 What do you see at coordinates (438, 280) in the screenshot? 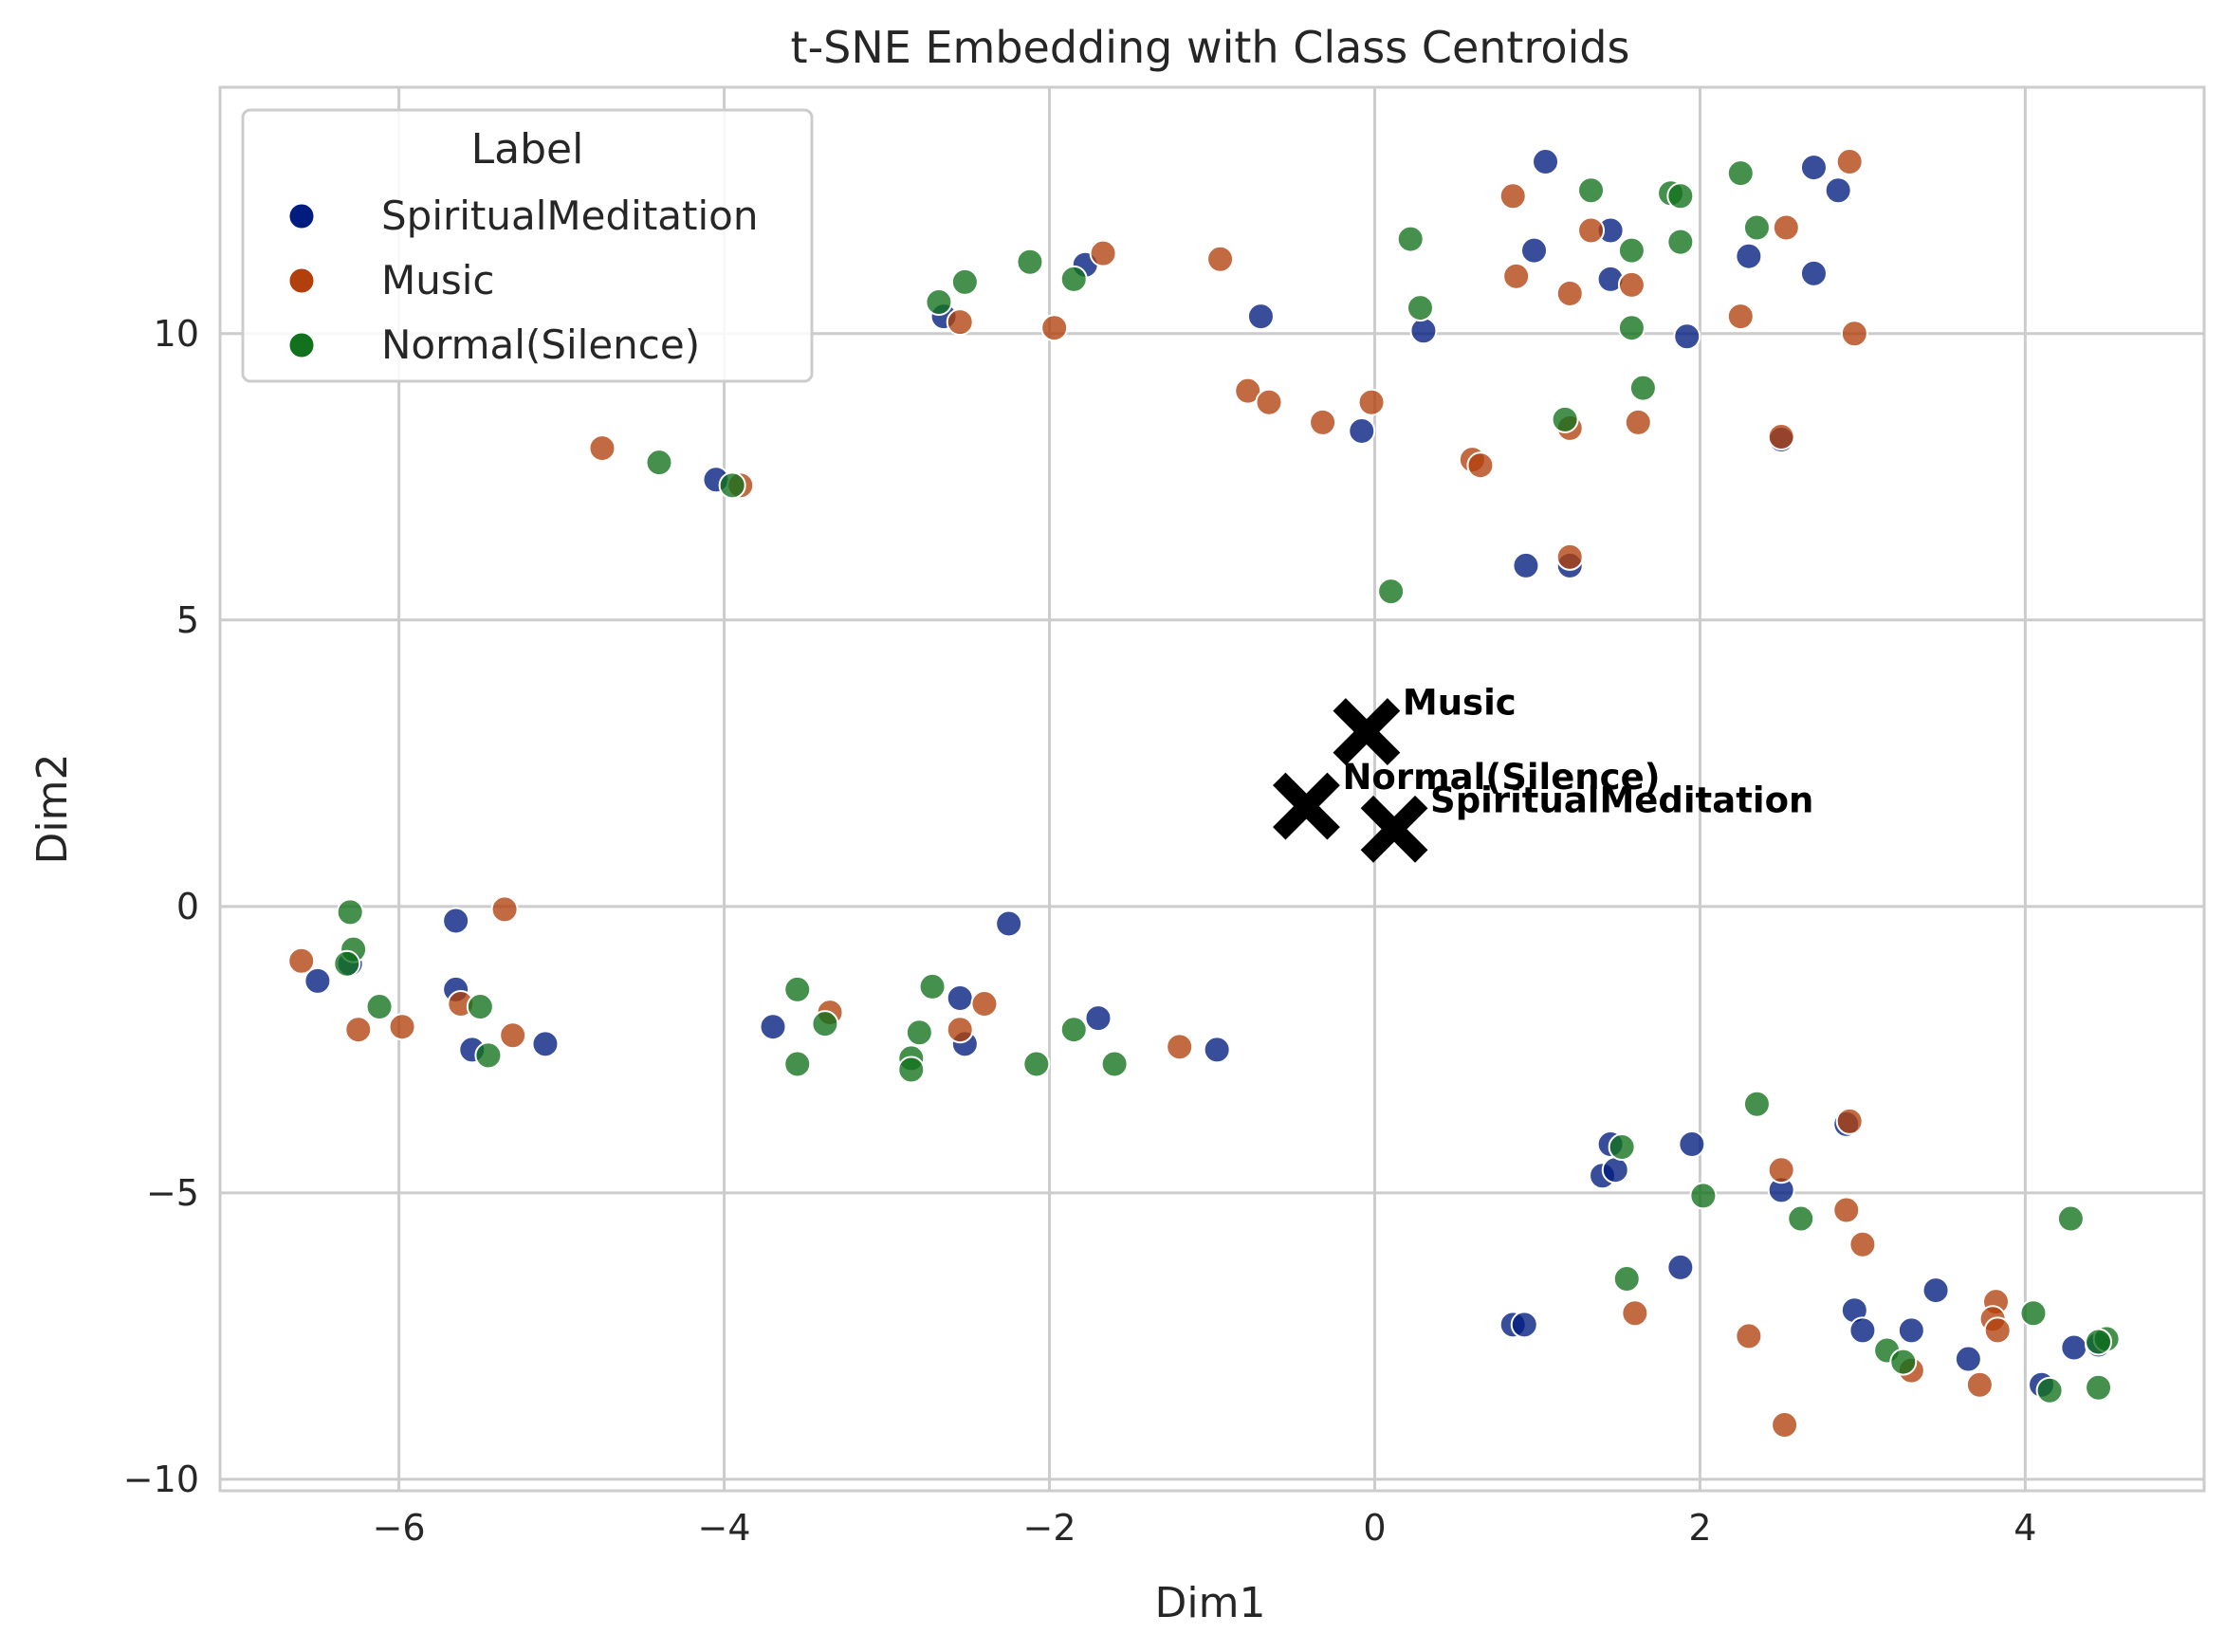
I see `legend-entry: Music` at bounding box center [438, 280].